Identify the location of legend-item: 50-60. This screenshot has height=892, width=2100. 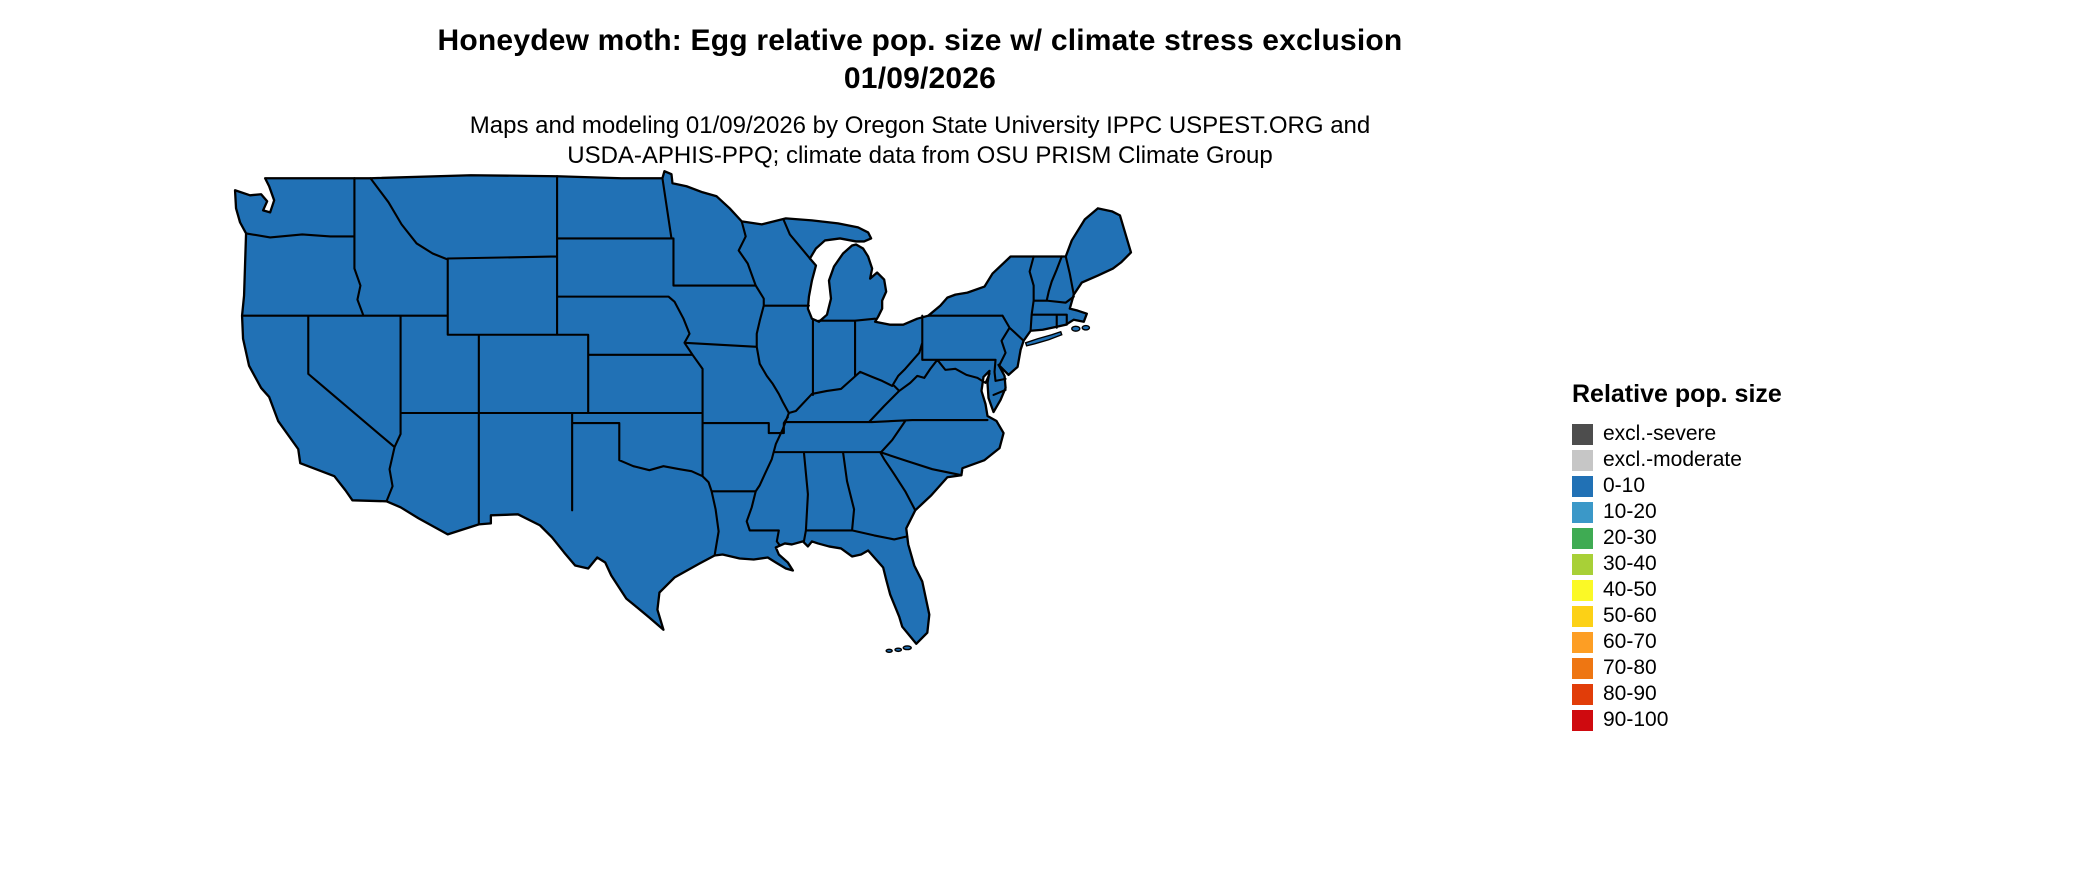
(1702, 616).